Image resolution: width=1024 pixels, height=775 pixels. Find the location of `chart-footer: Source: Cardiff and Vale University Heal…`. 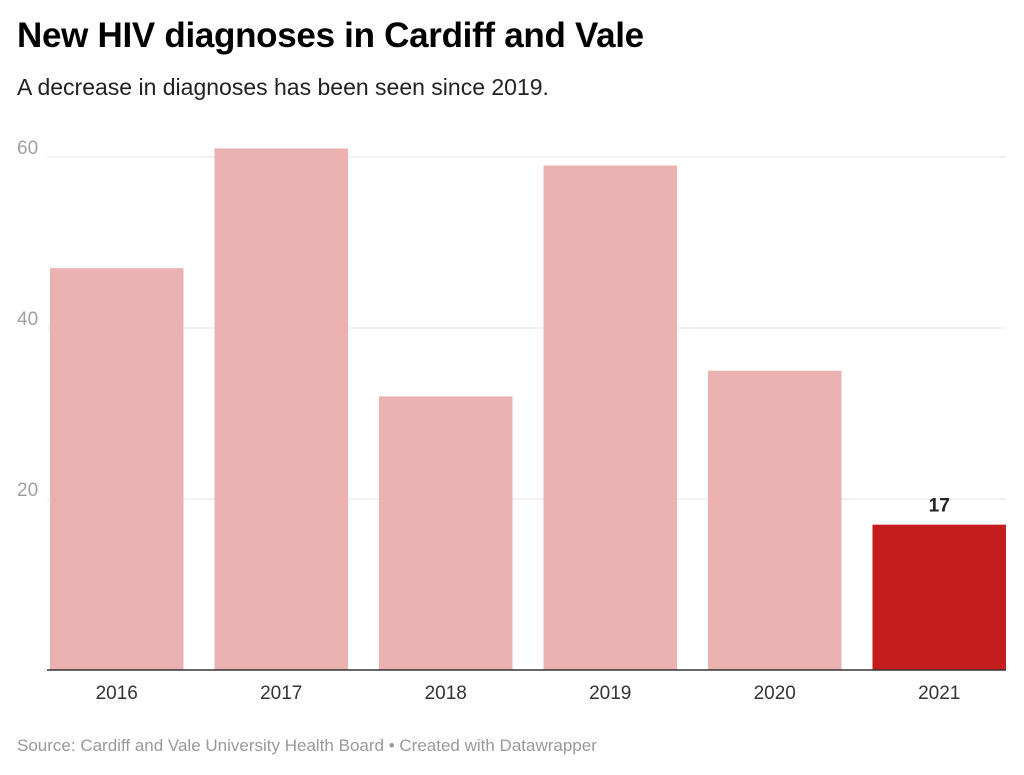

chart-footer: Source: Cardiff and Vale University Heal… is located at coordinates (307, 746).